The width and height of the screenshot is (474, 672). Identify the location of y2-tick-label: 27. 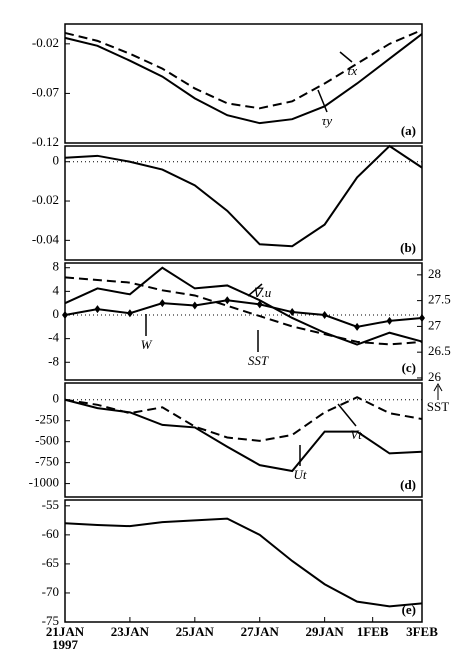
(435, 324).